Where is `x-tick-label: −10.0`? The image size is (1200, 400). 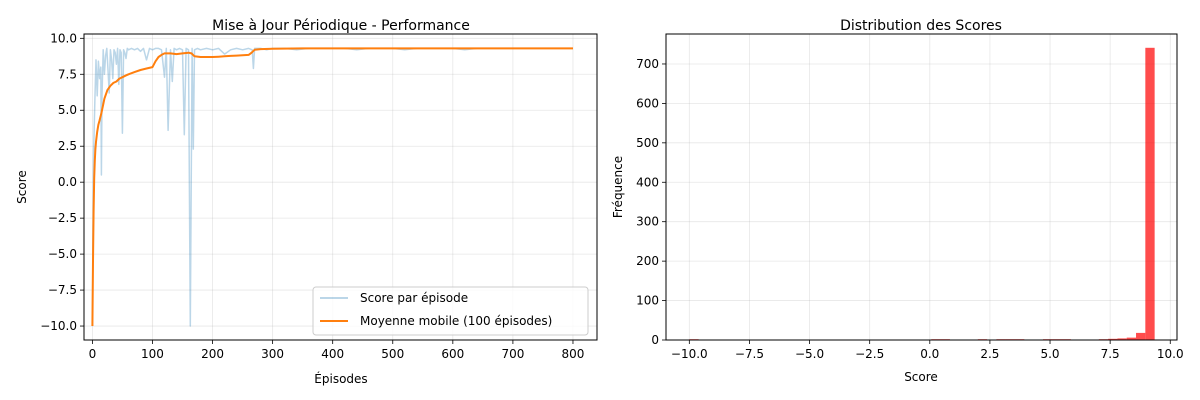
x-tick-label: −10.0 is located at coordinates (689, 354).